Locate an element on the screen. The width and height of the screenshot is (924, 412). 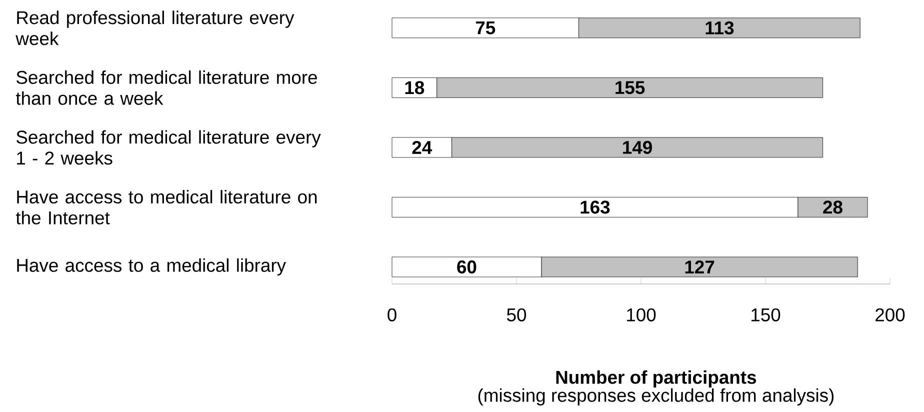
data-label: 75 is located at coordinates (486, 28).